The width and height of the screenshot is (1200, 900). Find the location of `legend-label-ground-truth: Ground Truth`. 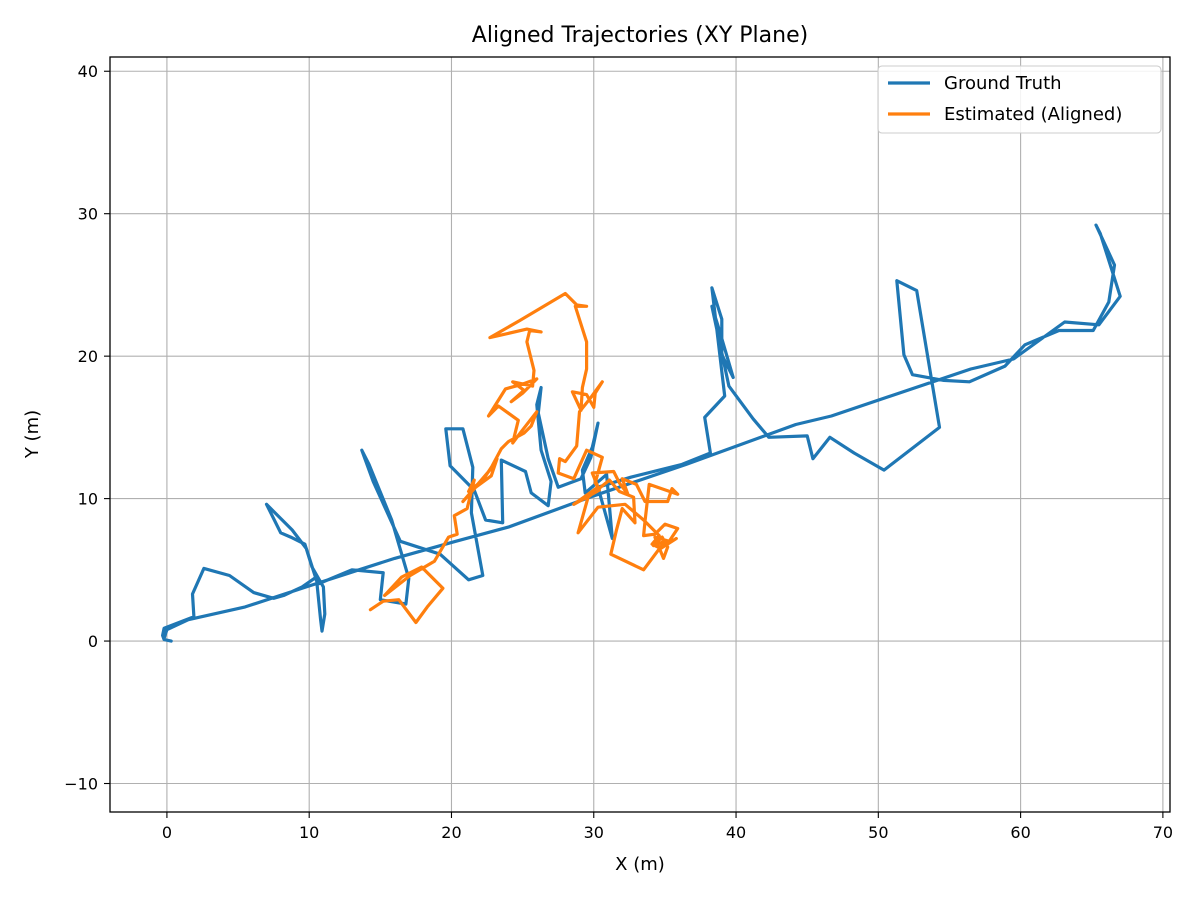

legend-label-ground-truth: Ground Truth is located at coordinates (1003, 83).